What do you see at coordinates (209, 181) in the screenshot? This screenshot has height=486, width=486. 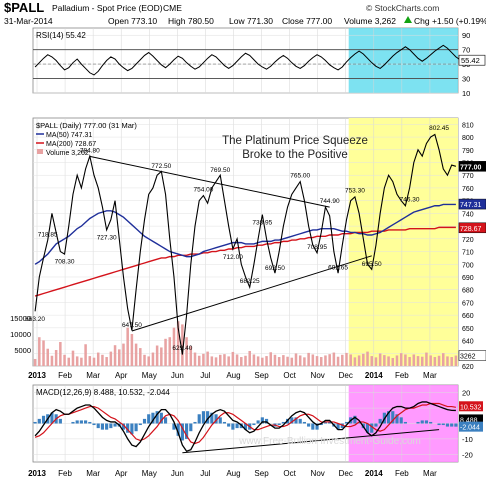 I see `upper-trendline` at bounding box center [209, 181].